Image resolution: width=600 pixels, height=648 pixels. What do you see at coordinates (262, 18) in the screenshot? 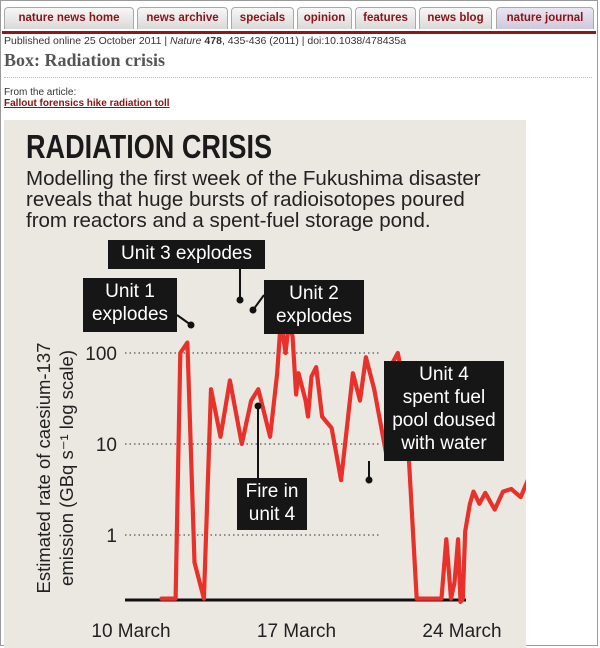
I see `tab-specials: specials` at bounding box center [262, 18].